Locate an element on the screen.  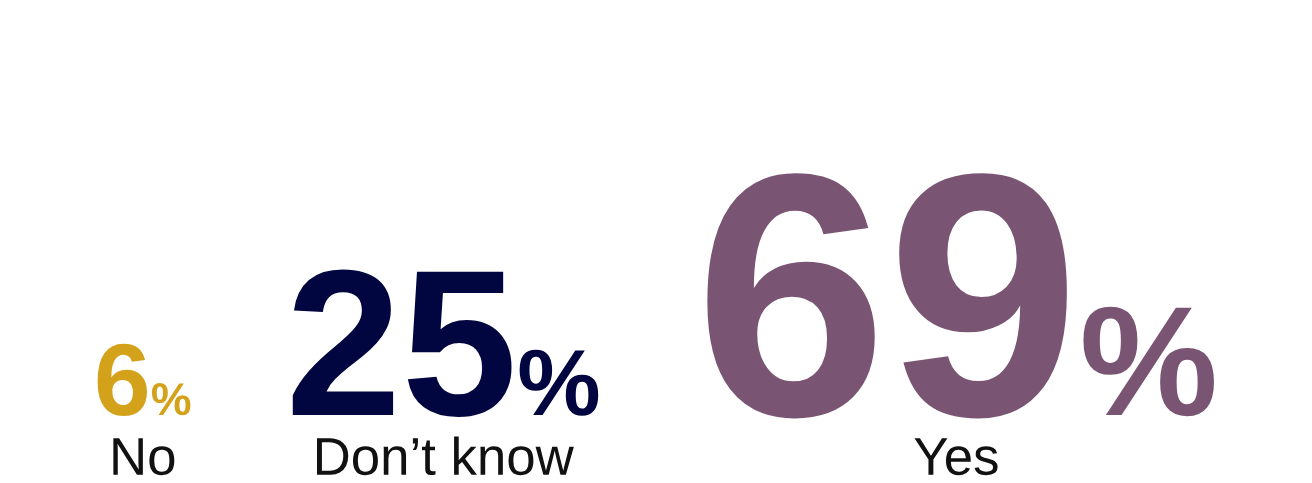
data-label: 6% is located at coordinates (144, 379).